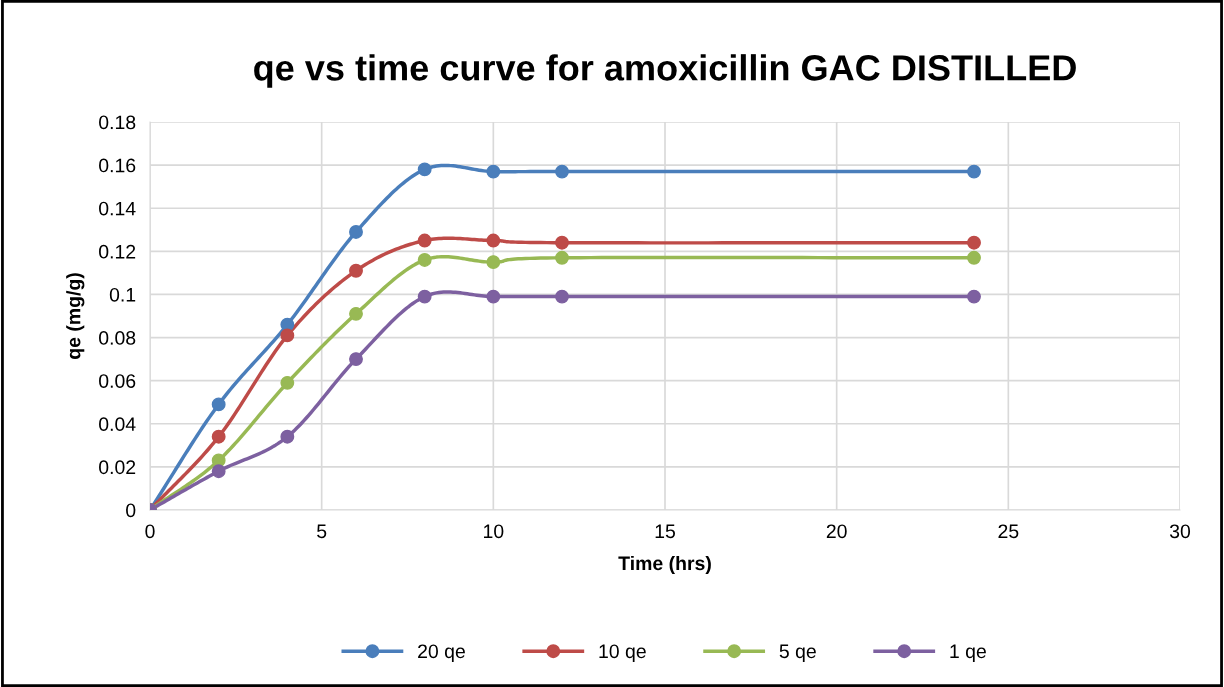 Image resolution: width=1224 pixels, height=687 pixels. Describe the element at coordinates (441, 653) in the screenshot. I see `legend-label: 20 qe` at that location.